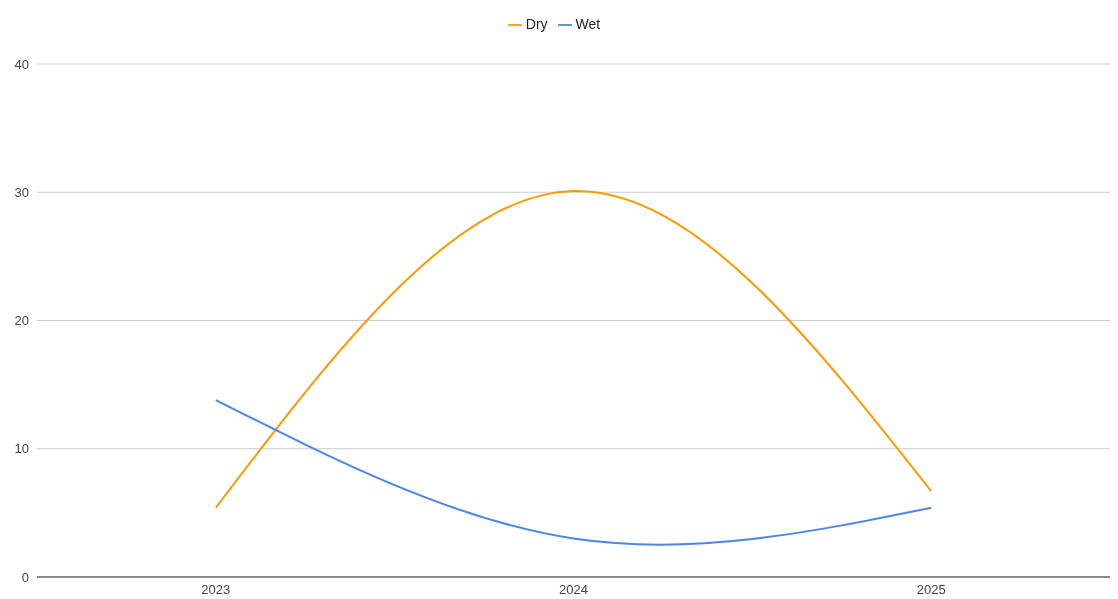 The height and width of the screenshot is (599, 1118). What do you see at coordinates (25, 577) in the screenshot?
I see `y-tick-label: 0` at bounding box center [25, 577].